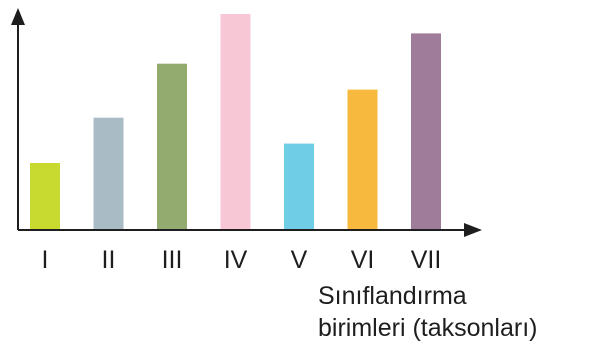  Describe the element at coordinates (363, 260) in the screenshot. I see `x-tick-label-VI: VI` at that location.